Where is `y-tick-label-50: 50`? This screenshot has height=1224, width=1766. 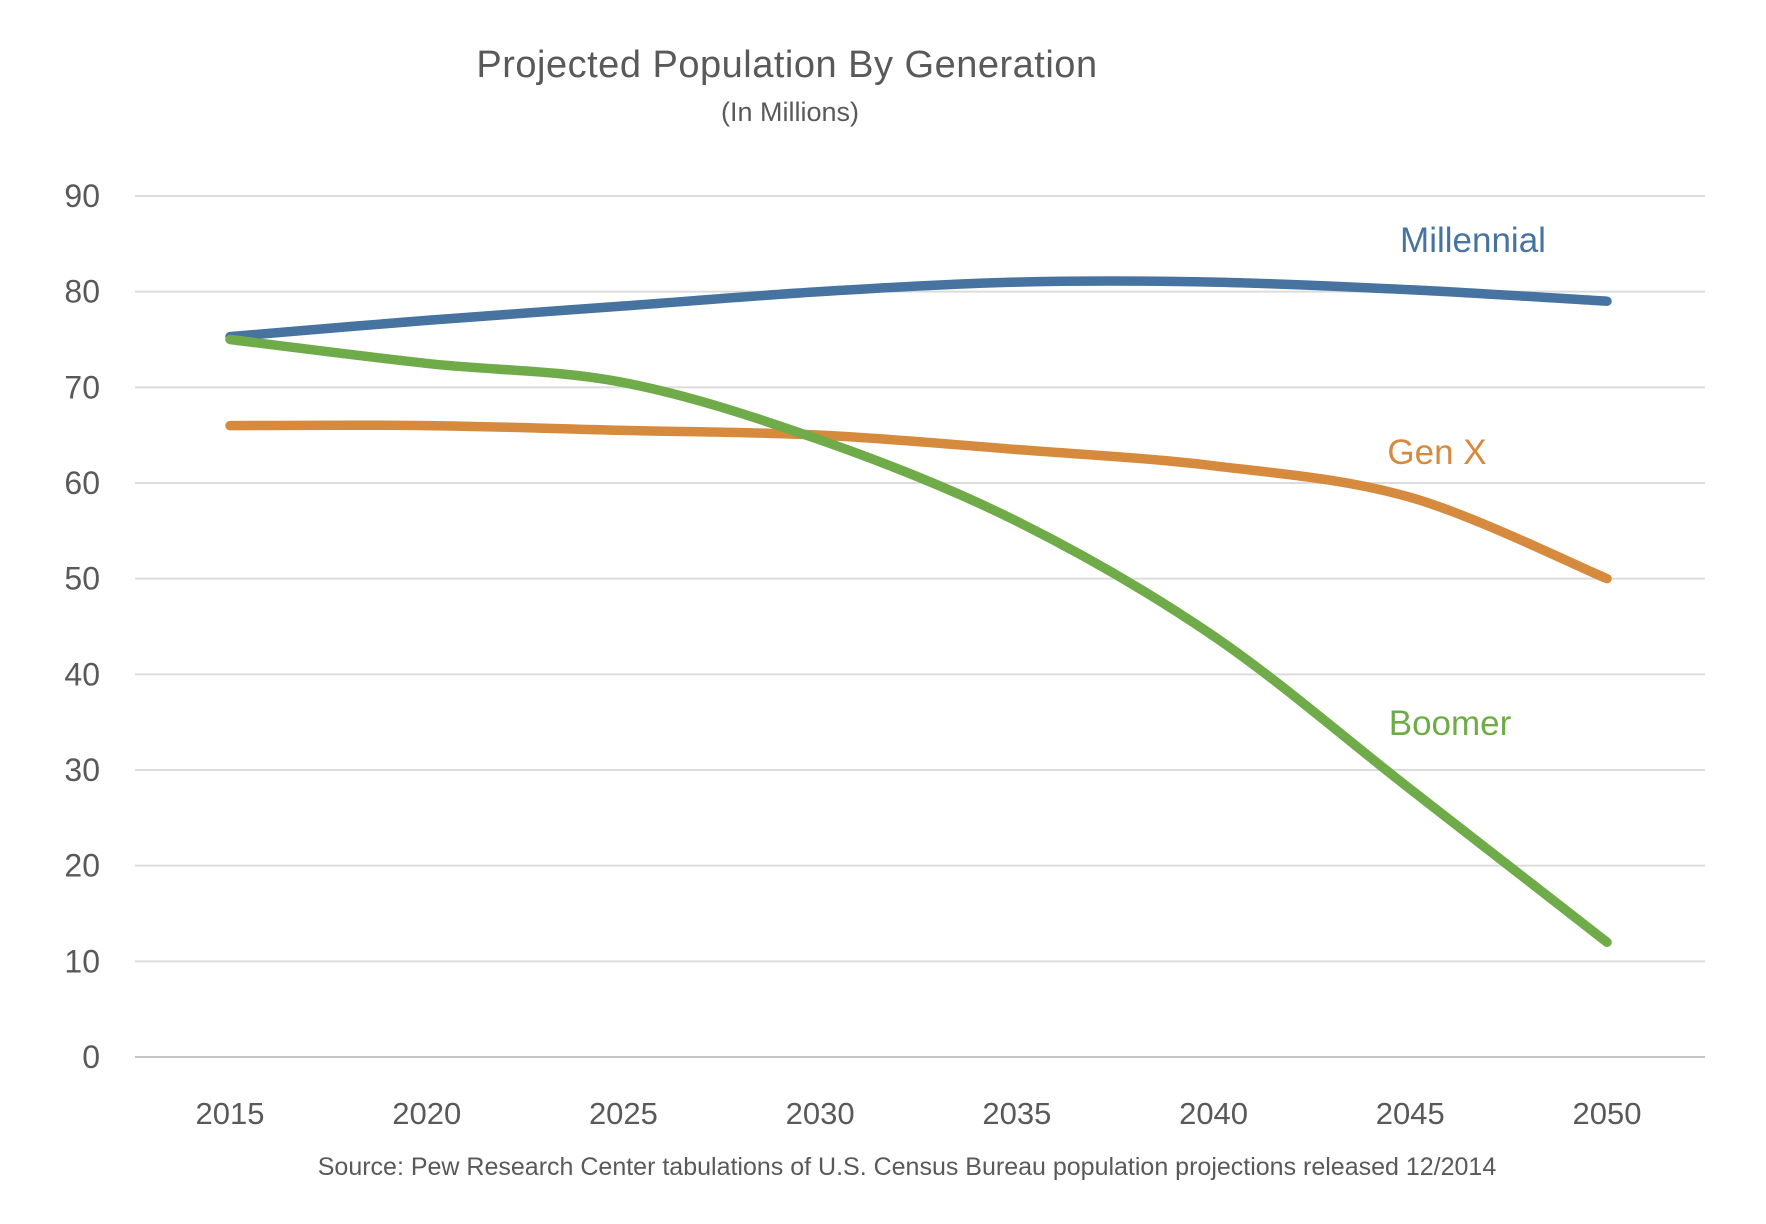 y-tick-label-50: 50 is located at coordinates (82, 579).